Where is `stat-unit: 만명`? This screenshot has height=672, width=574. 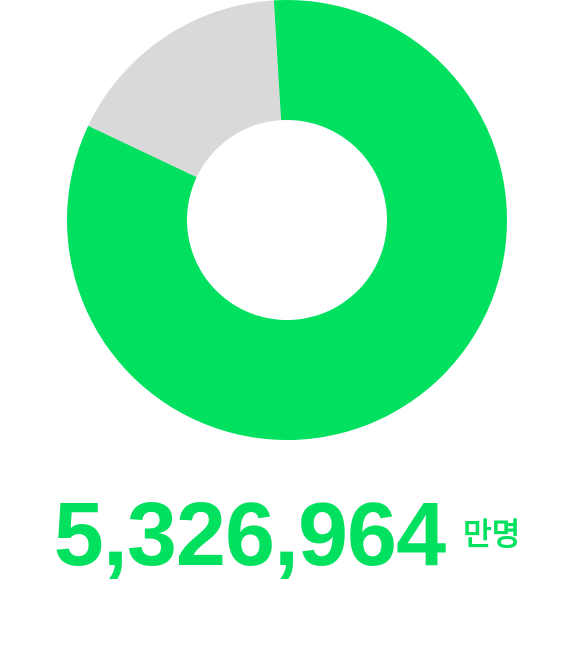
stat-unit: 만명 is located at coordinates (492, 535).